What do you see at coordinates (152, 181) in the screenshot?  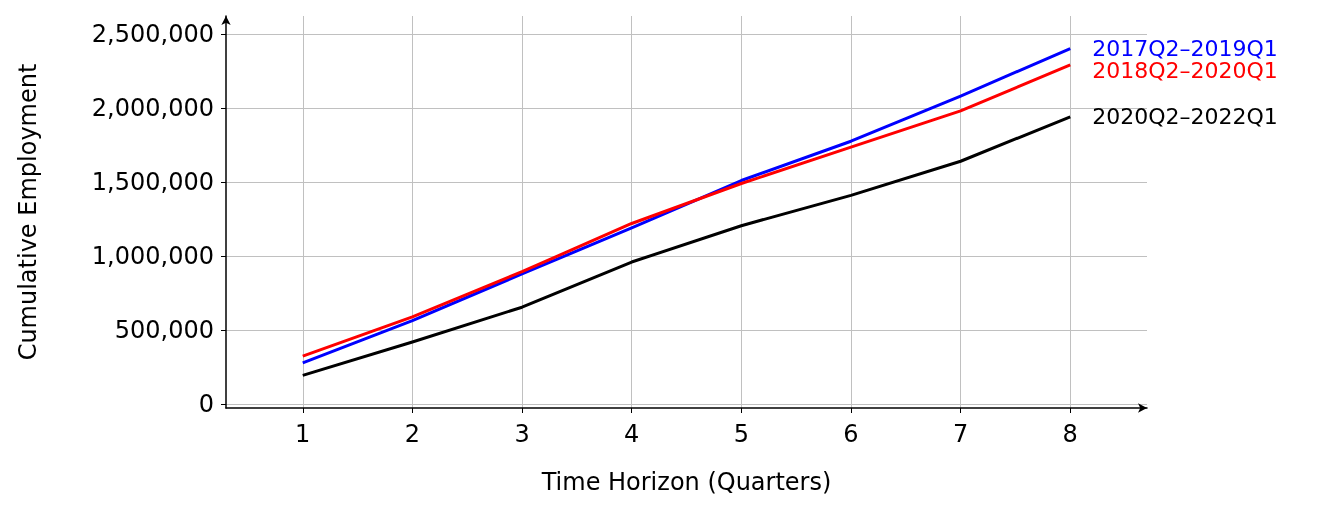 I see `y-tick-label: 1,500,000` at bounding box center [152, 181].